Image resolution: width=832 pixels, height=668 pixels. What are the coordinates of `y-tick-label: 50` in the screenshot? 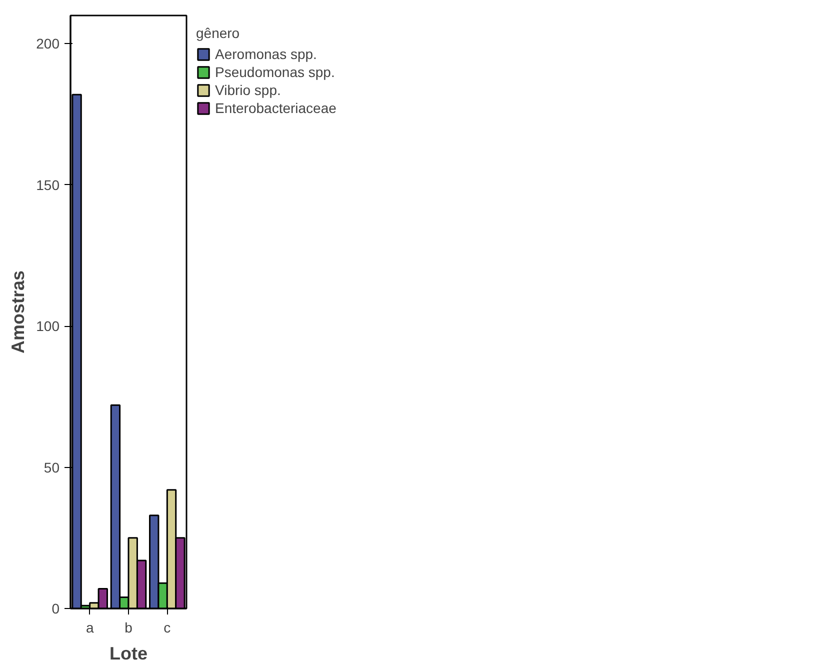 It's located at (52, 467).